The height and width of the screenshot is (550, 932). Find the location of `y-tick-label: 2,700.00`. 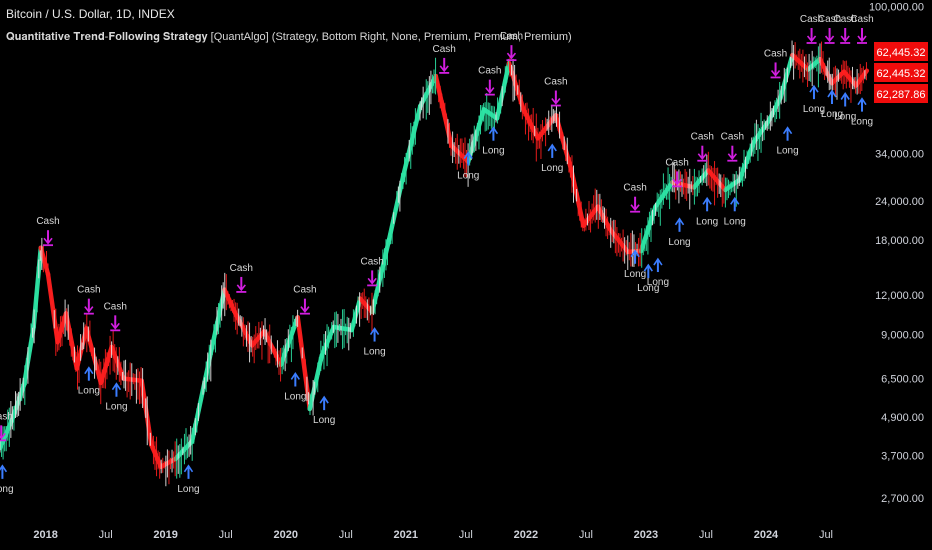

y-tick-label: 2,700.00 is located at coordinates (902, 499).